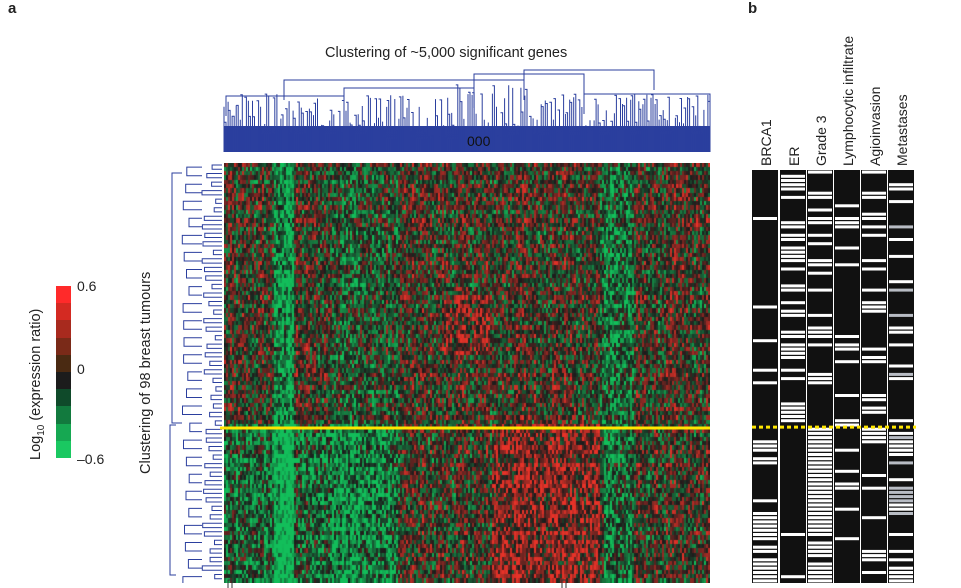 The height and width of the screenshot is (588, 961). What do you see at coordinates (91, 459) in the screenshot?
I see `scale-tick-min: –0.6` at bounding box center [91, 459].